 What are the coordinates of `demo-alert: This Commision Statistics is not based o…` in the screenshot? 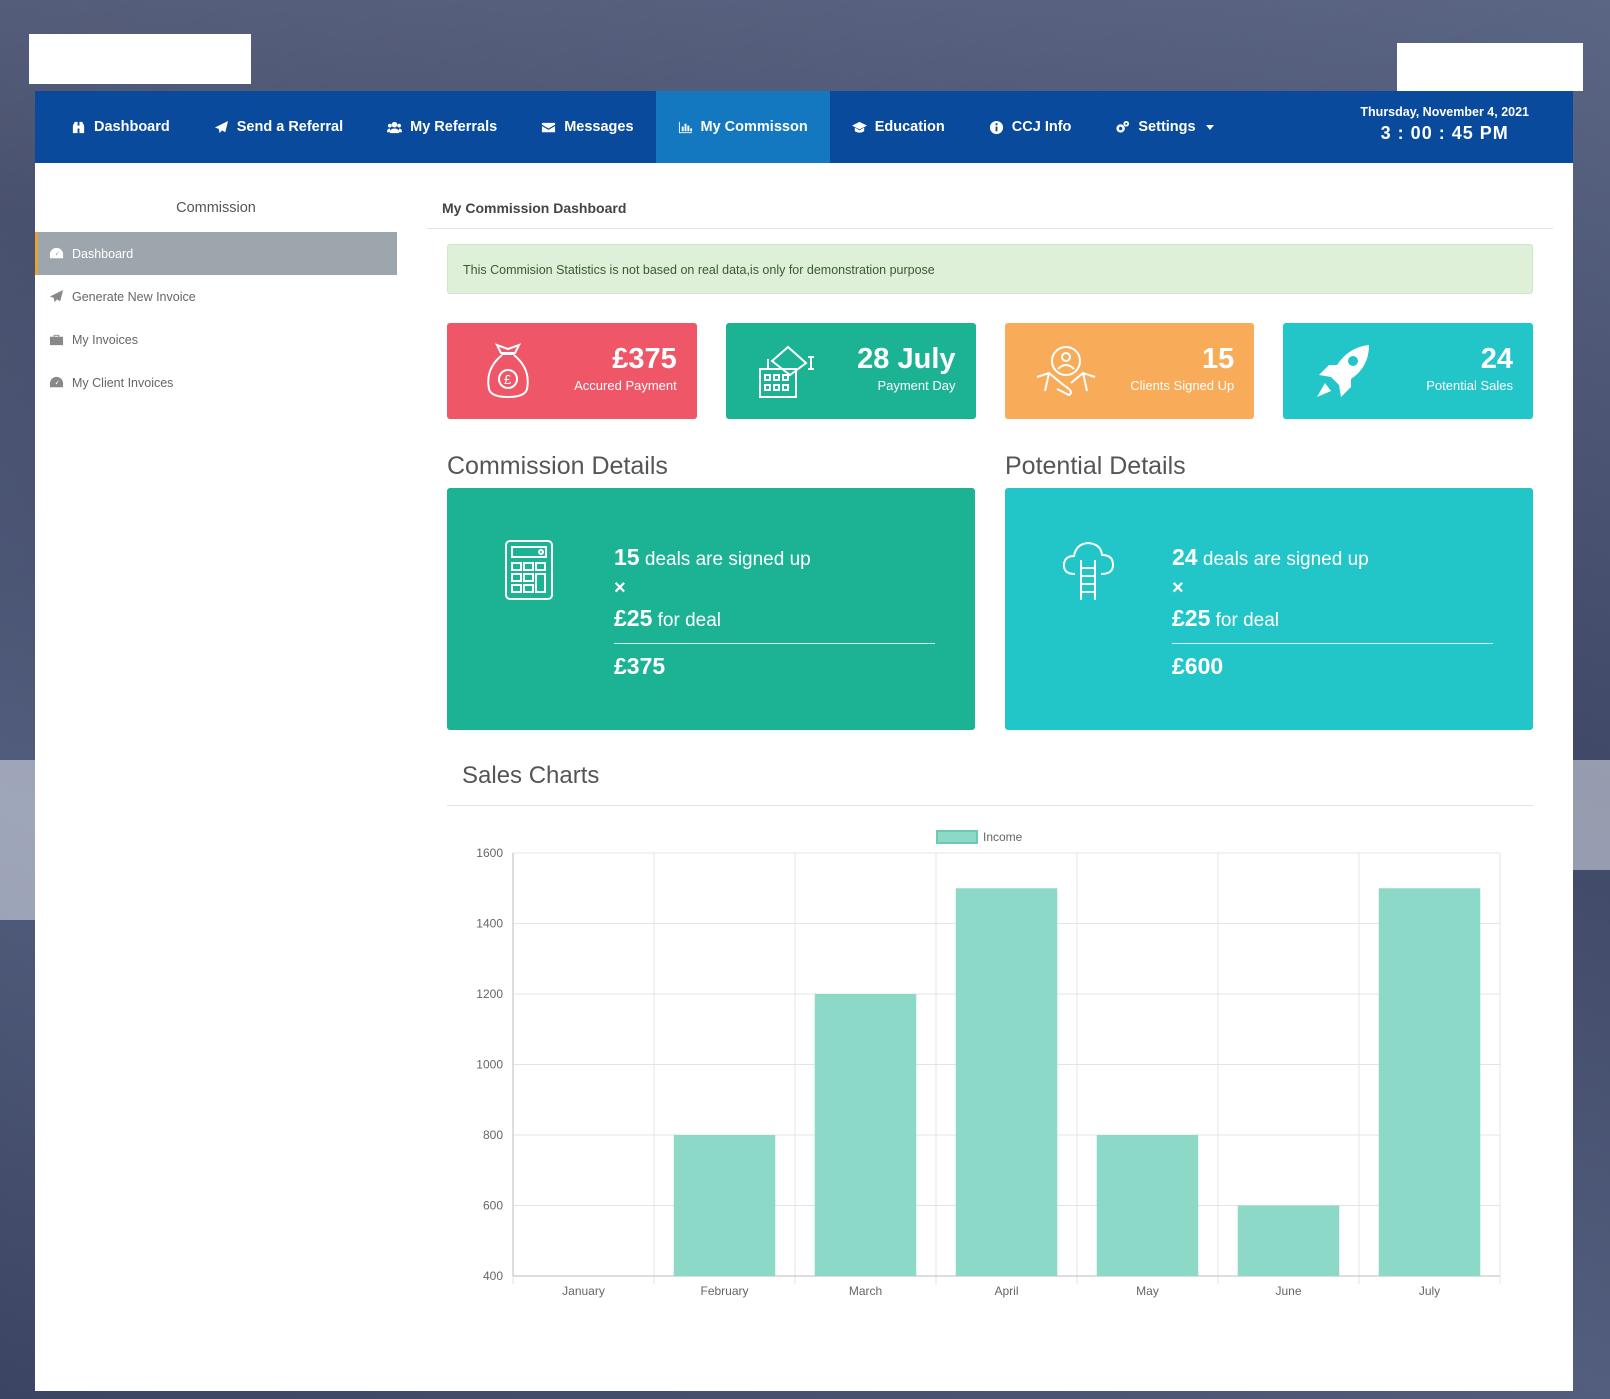 It's located at (990, 269).